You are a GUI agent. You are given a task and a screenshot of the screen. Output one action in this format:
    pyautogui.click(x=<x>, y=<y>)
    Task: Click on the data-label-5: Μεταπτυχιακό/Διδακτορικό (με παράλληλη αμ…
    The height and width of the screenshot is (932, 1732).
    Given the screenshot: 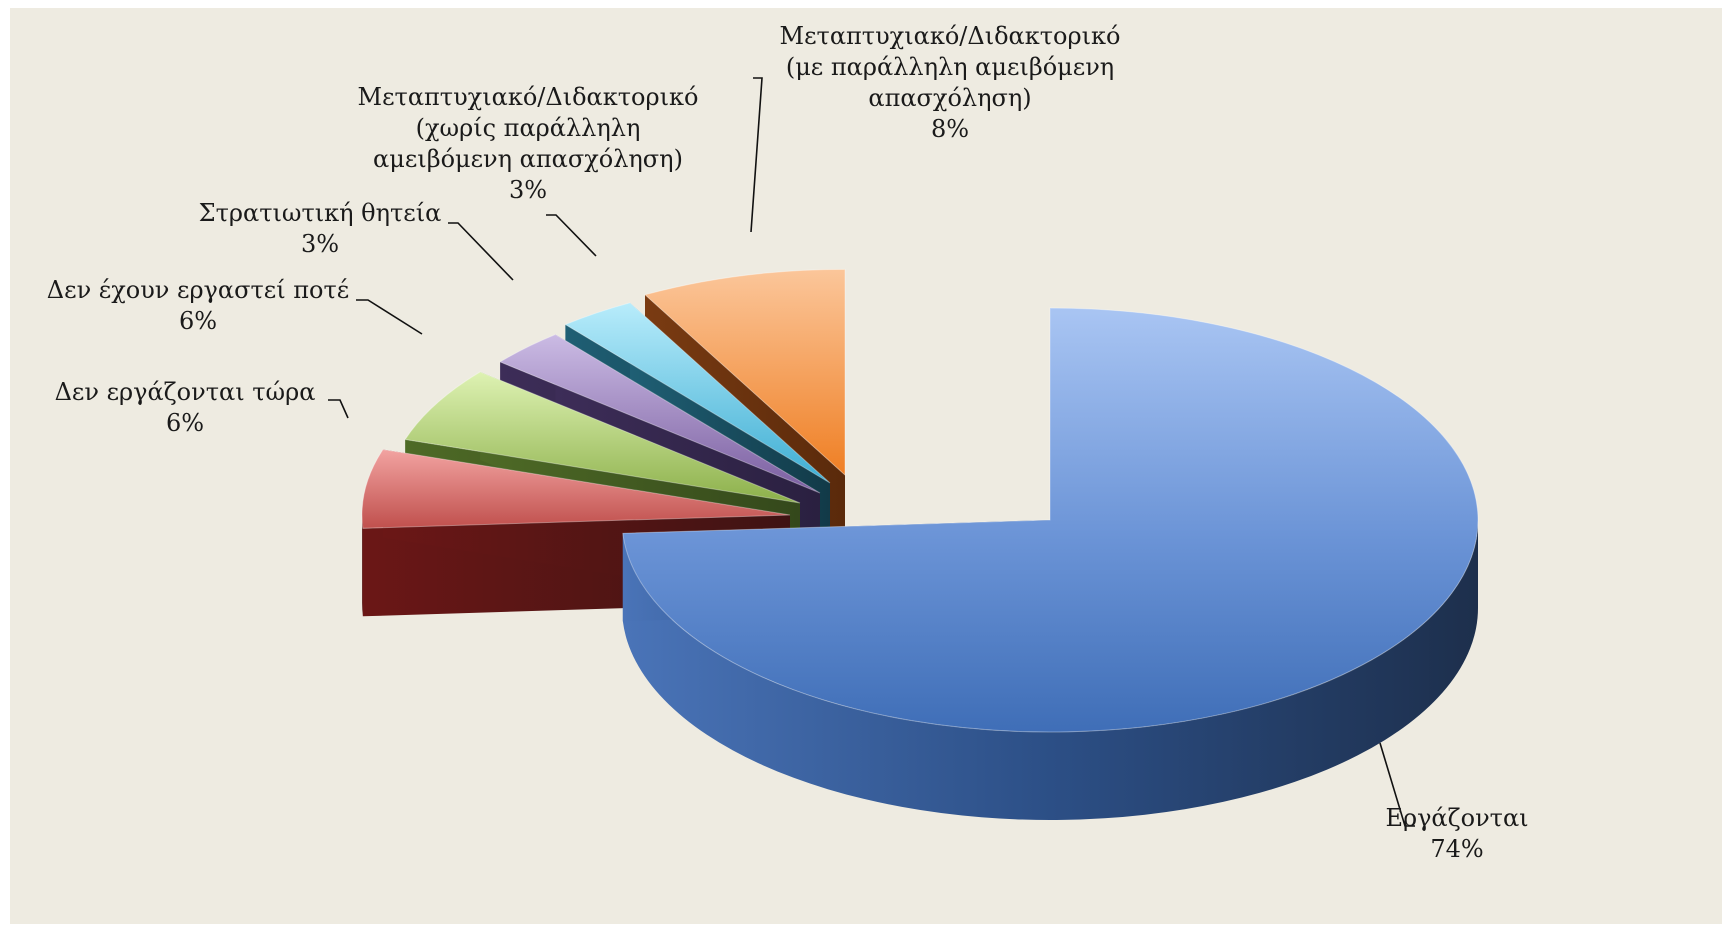 What is the action you would take?
    pyautogui.click(x=935, y=127)
    